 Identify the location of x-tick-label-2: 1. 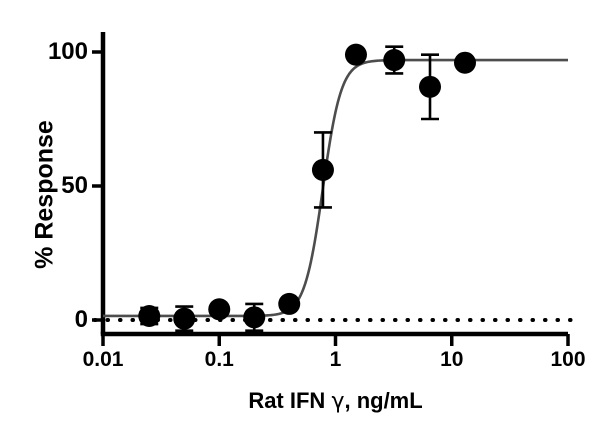
(335, 359).